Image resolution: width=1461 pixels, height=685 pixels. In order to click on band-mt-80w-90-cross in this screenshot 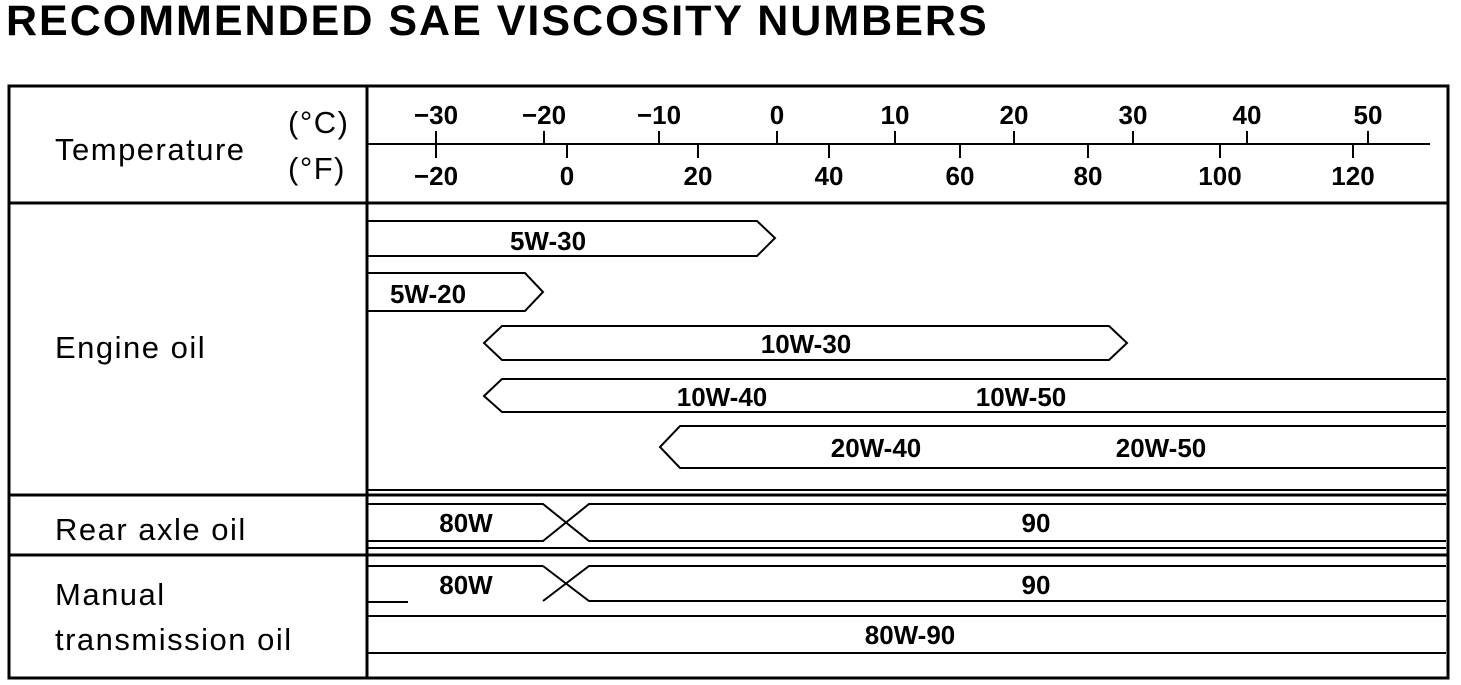, I will do `click(906, 583)`.